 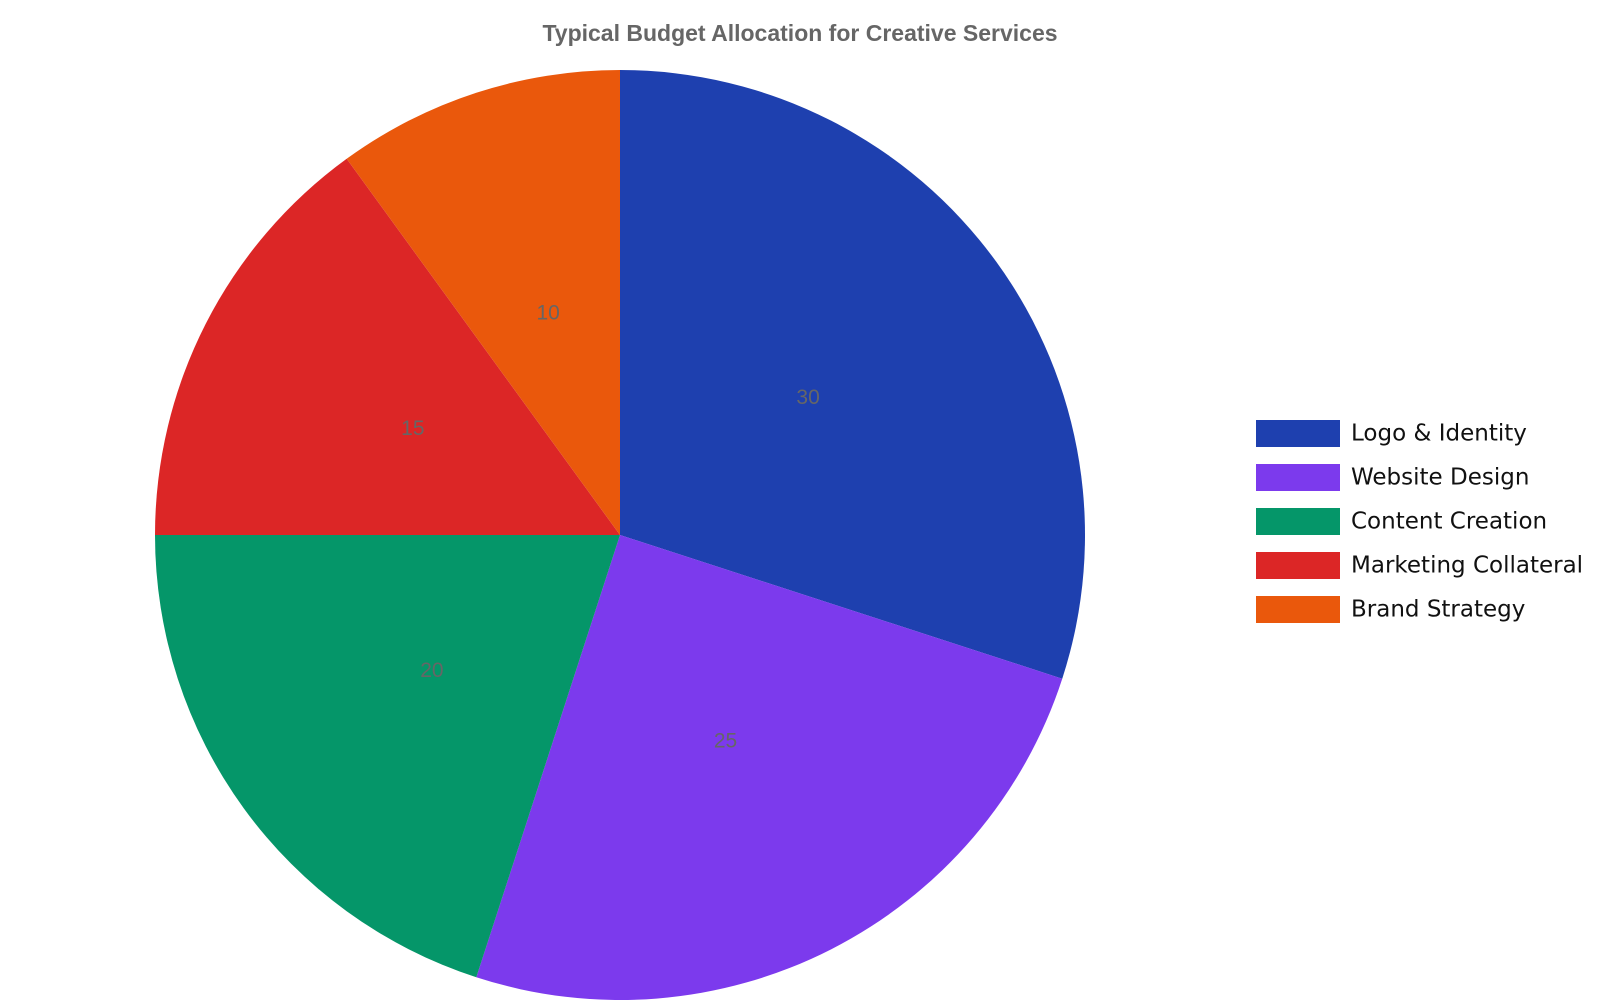 What do you see at coordinates (412, 428) in the screenshot?
I see `slice-label: 15` at bounding box center [412, 428].